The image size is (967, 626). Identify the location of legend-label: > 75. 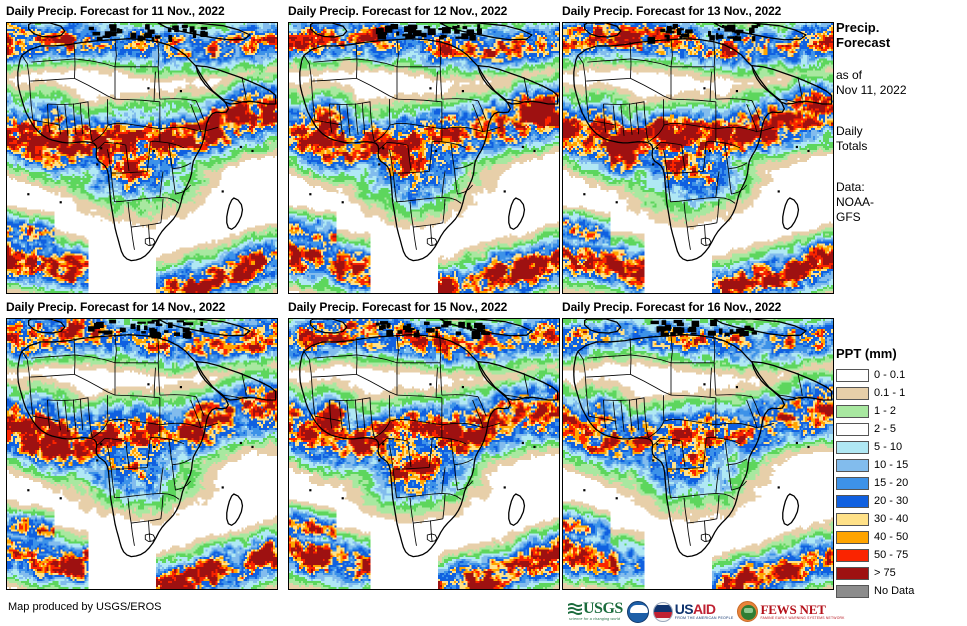
(885, 573).